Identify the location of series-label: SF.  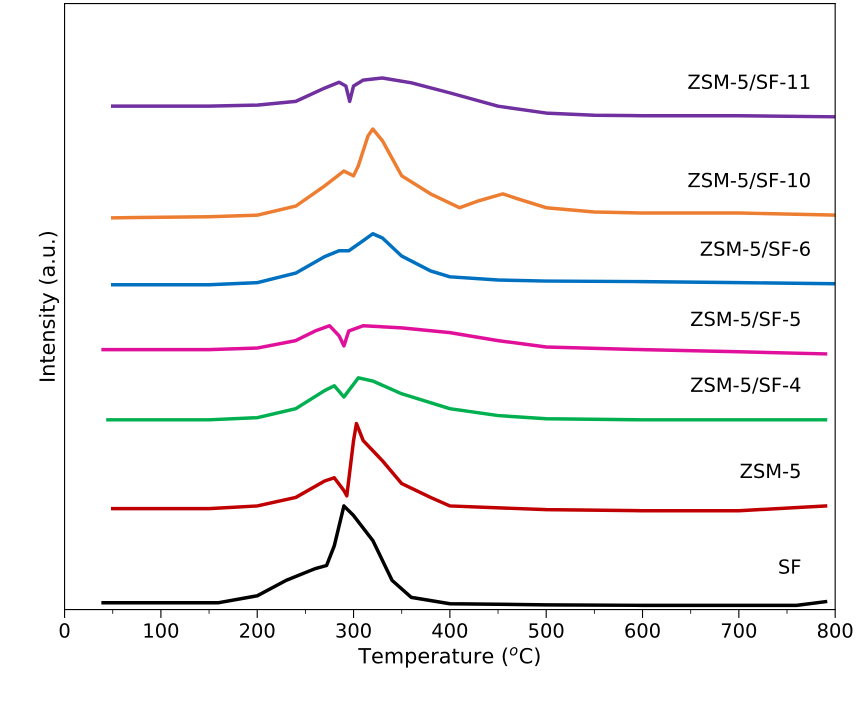
(789, 566).